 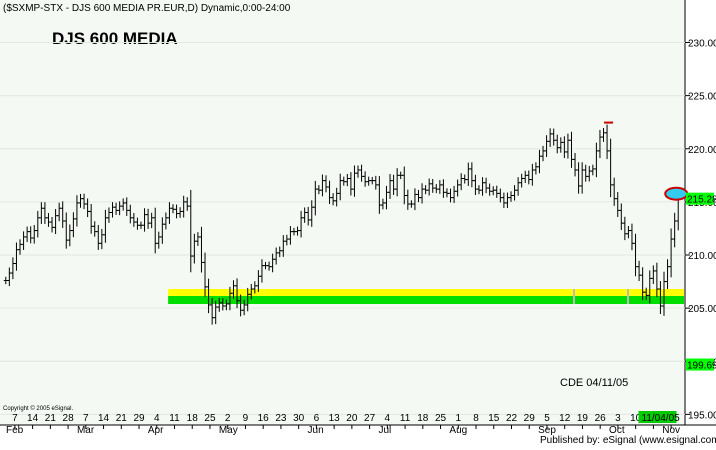 What do you see at coordinates (594, 383) in the screenshot?
I see `annotation-text: CDE 04/11/05` at bounding box center [594, 383].